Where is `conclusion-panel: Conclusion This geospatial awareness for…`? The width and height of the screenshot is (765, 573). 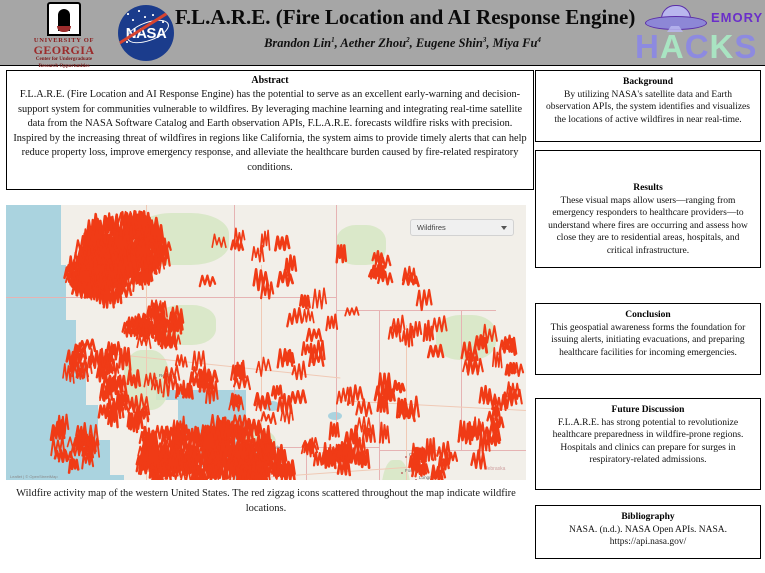 conclusion-panel: Conclusion This geospatial awareness for… is located at coordinates (648, 339).